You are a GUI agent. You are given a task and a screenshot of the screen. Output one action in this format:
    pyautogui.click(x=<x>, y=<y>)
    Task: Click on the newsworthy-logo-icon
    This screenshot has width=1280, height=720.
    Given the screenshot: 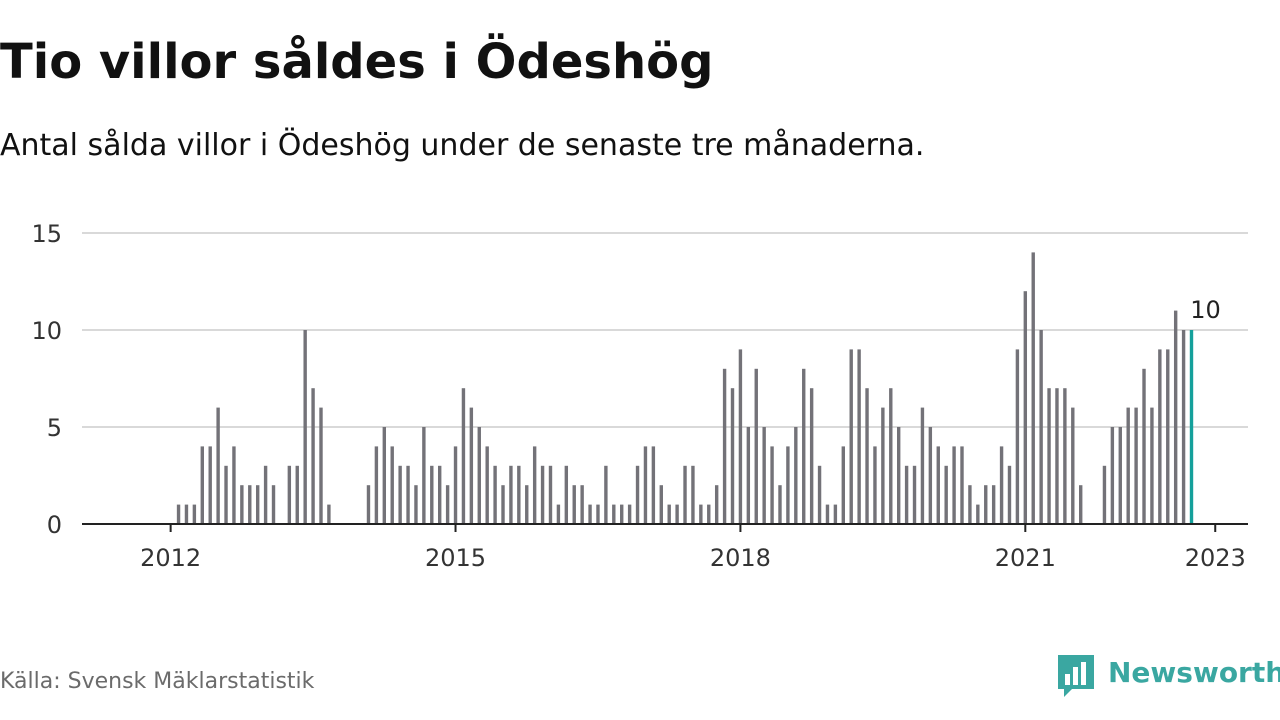 What is the action you would take?
    pyautogui.click(x=1076, y=676)
    